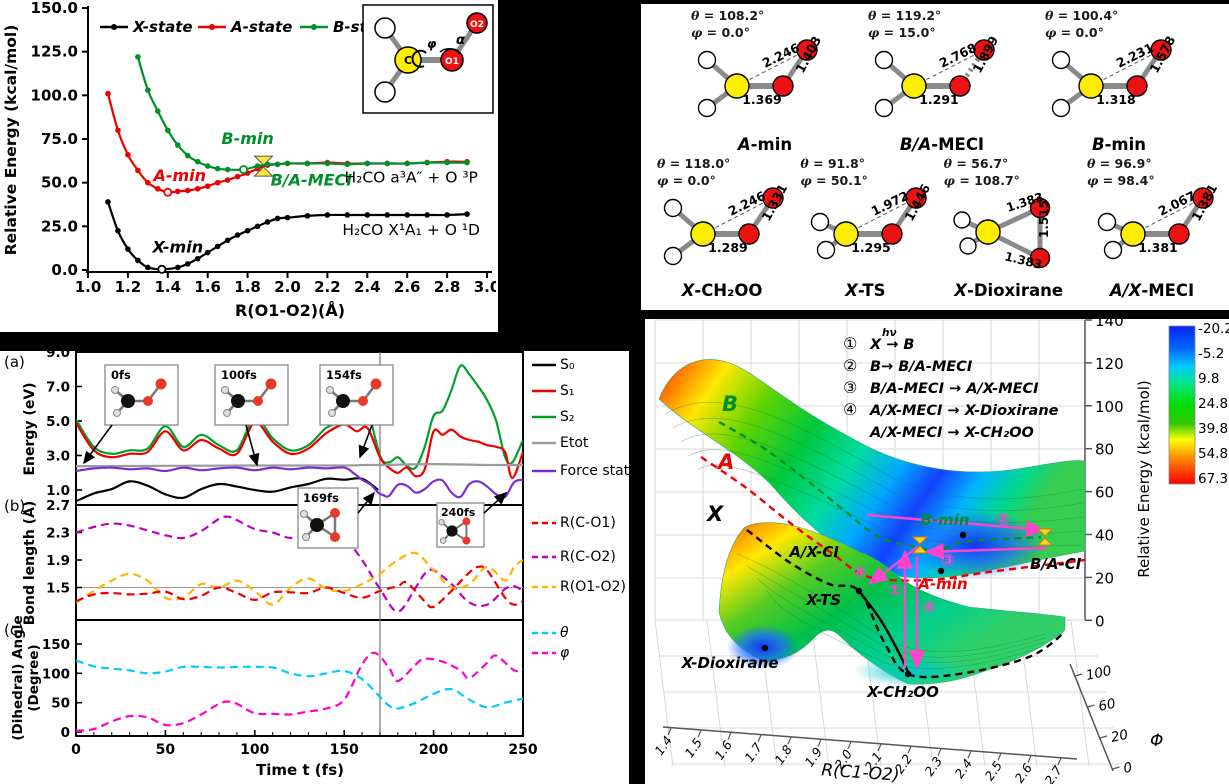 Image resolution: width=1229 pixels, height=784 pixels. I want to click on theta-value: θ = 119.2°, so click(905, 15).